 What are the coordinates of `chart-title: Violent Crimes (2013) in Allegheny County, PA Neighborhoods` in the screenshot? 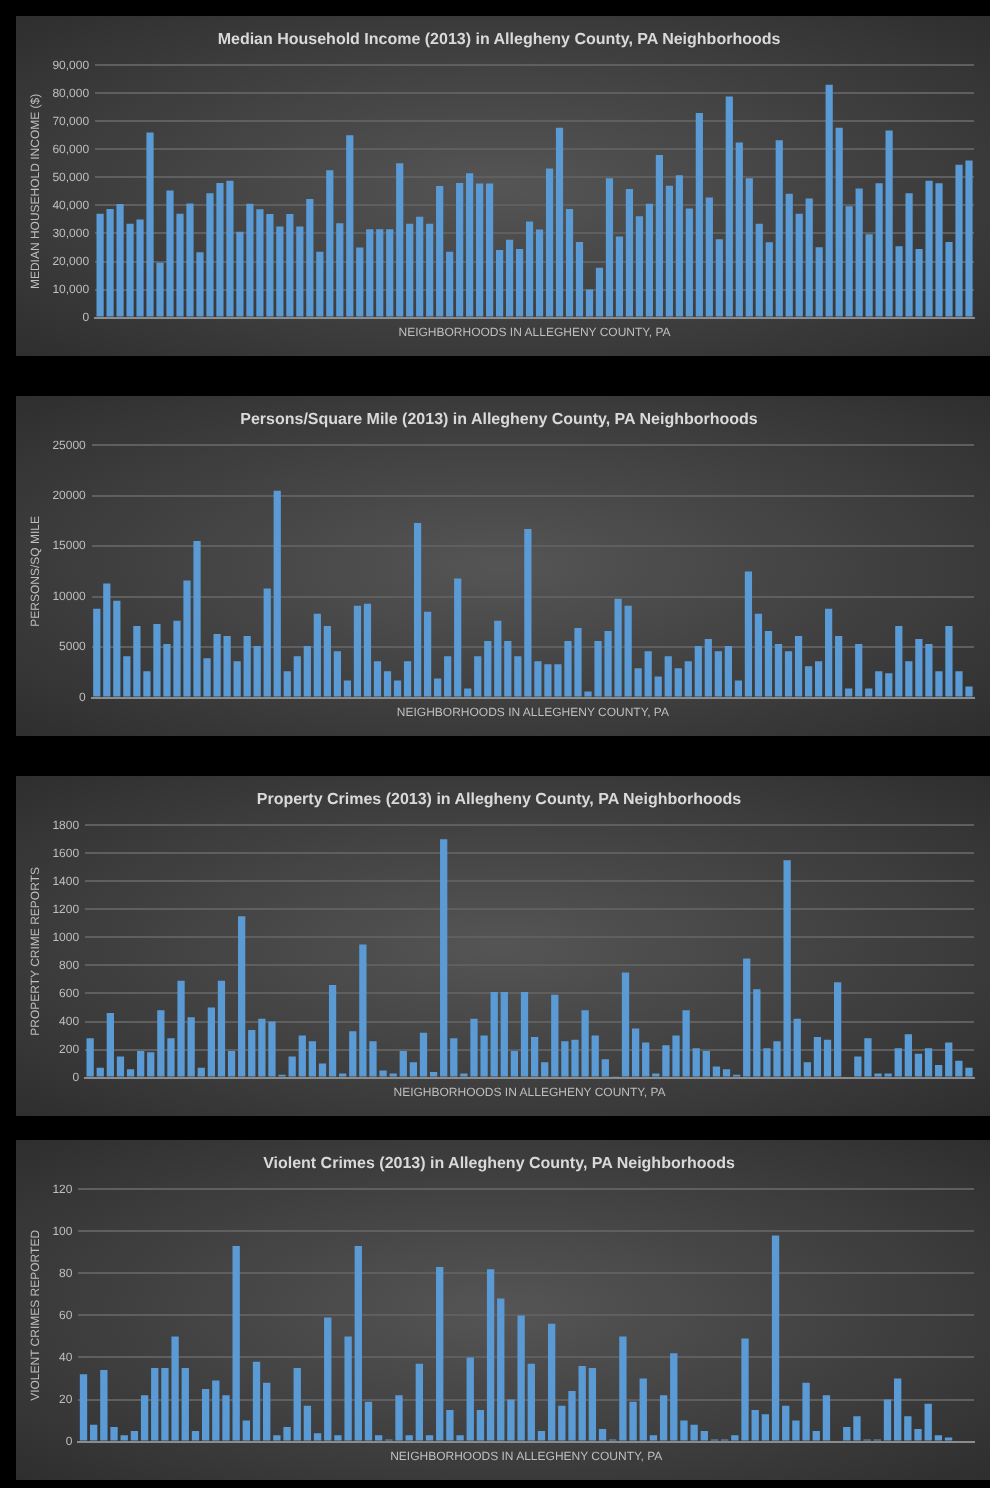 It's located at (499, 1163).